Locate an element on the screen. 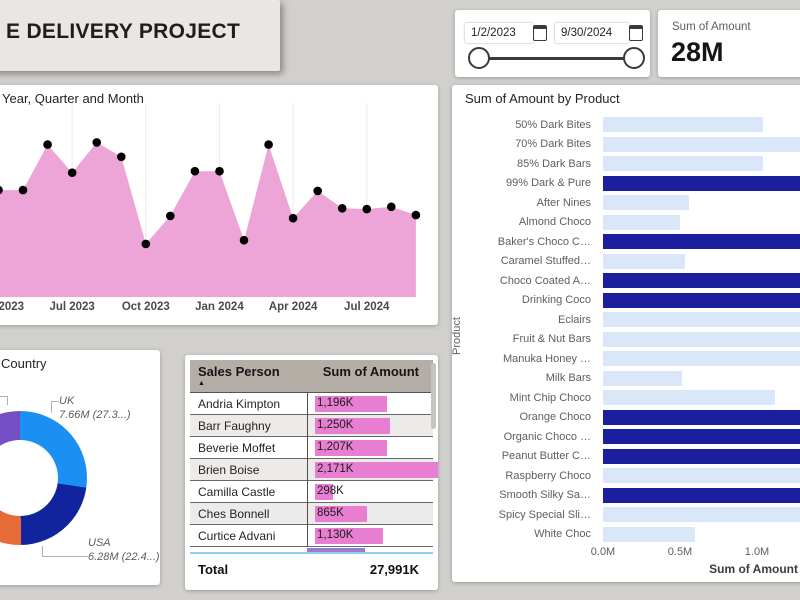  bar-row: After Nines is located at coordinates (626, 203).